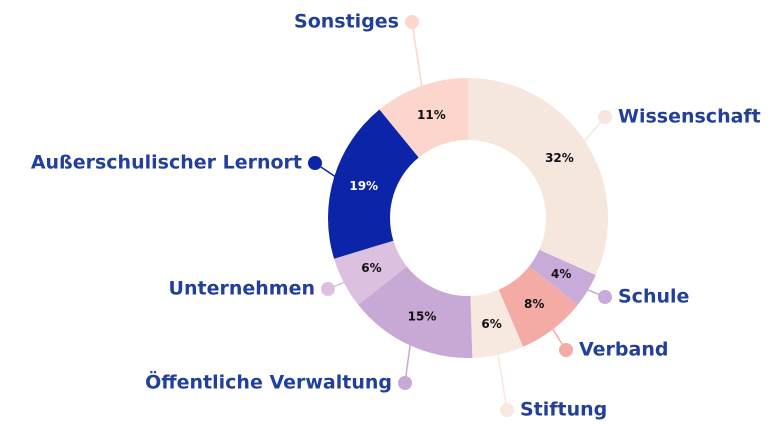 The image size is (780, 424). What do you see at coordinates (422, 316) in the screenshot?
I see `value-label: 15%` at bounding box center [422, 316].